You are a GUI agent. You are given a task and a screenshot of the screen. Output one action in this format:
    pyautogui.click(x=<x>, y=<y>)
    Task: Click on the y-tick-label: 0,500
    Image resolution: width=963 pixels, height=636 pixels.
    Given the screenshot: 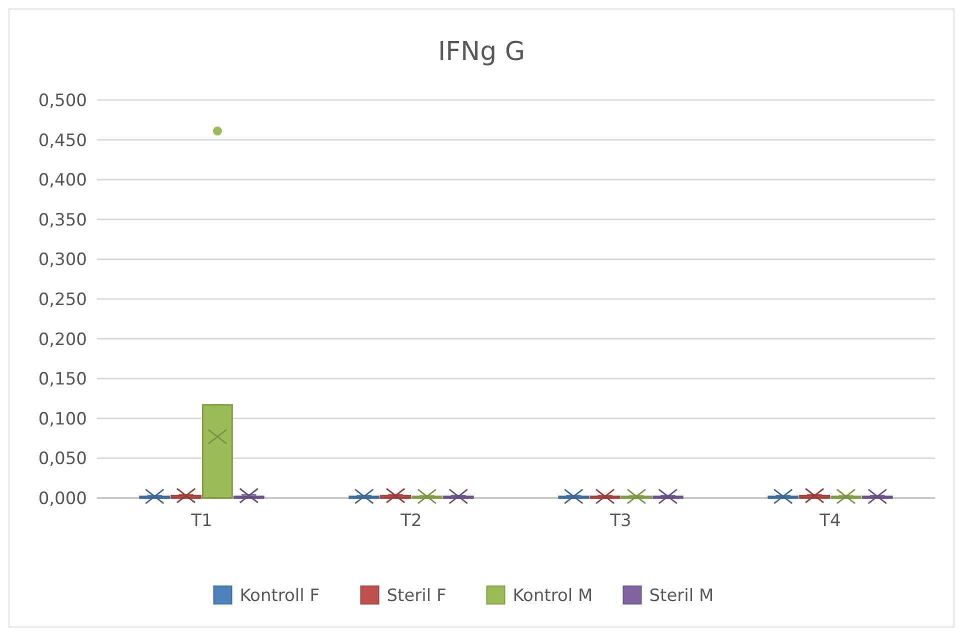 What is the action you would take?
    pyautogui.click(x=62, y=100)
    